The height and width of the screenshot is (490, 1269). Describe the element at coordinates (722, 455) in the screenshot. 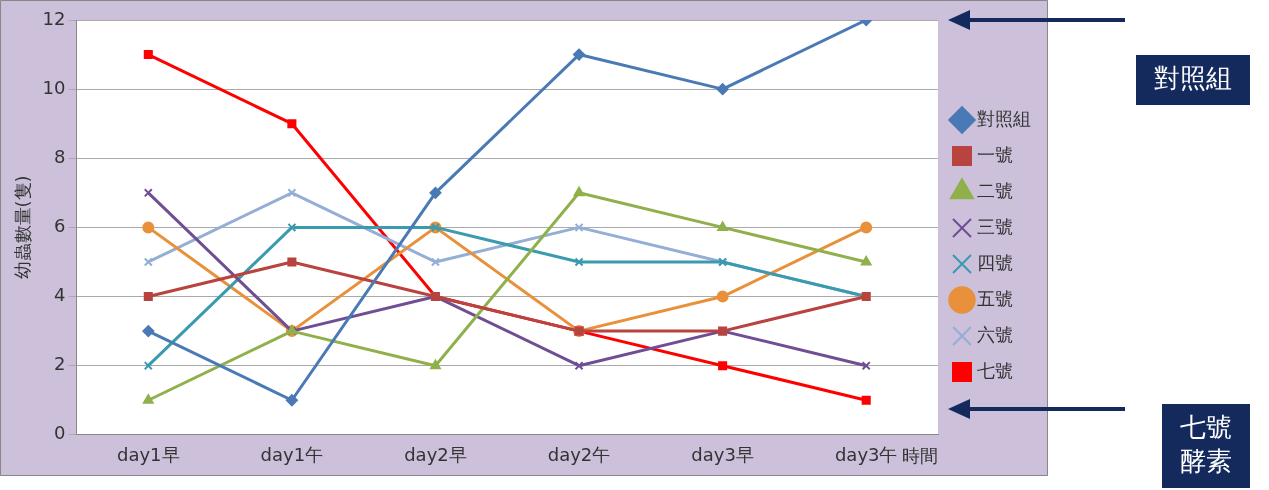

I see `x-tick-label: day3早` at that location.